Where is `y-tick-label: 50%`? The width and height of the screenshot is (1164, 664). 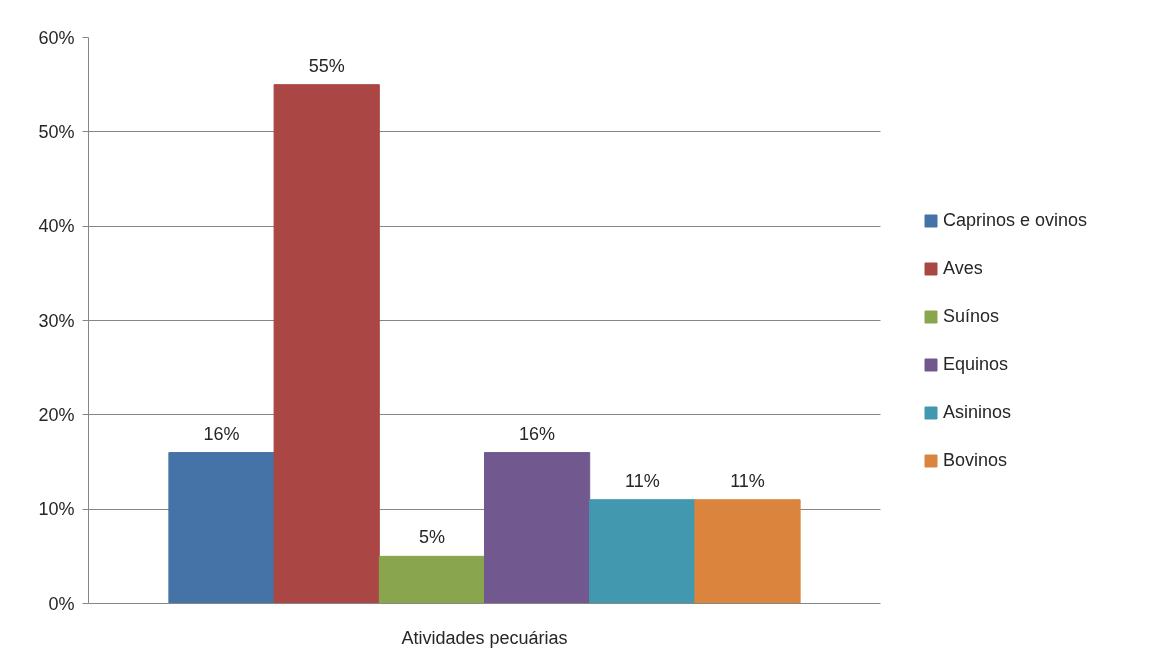 y-tick-label: 50% is located at coordinates (56, 131).